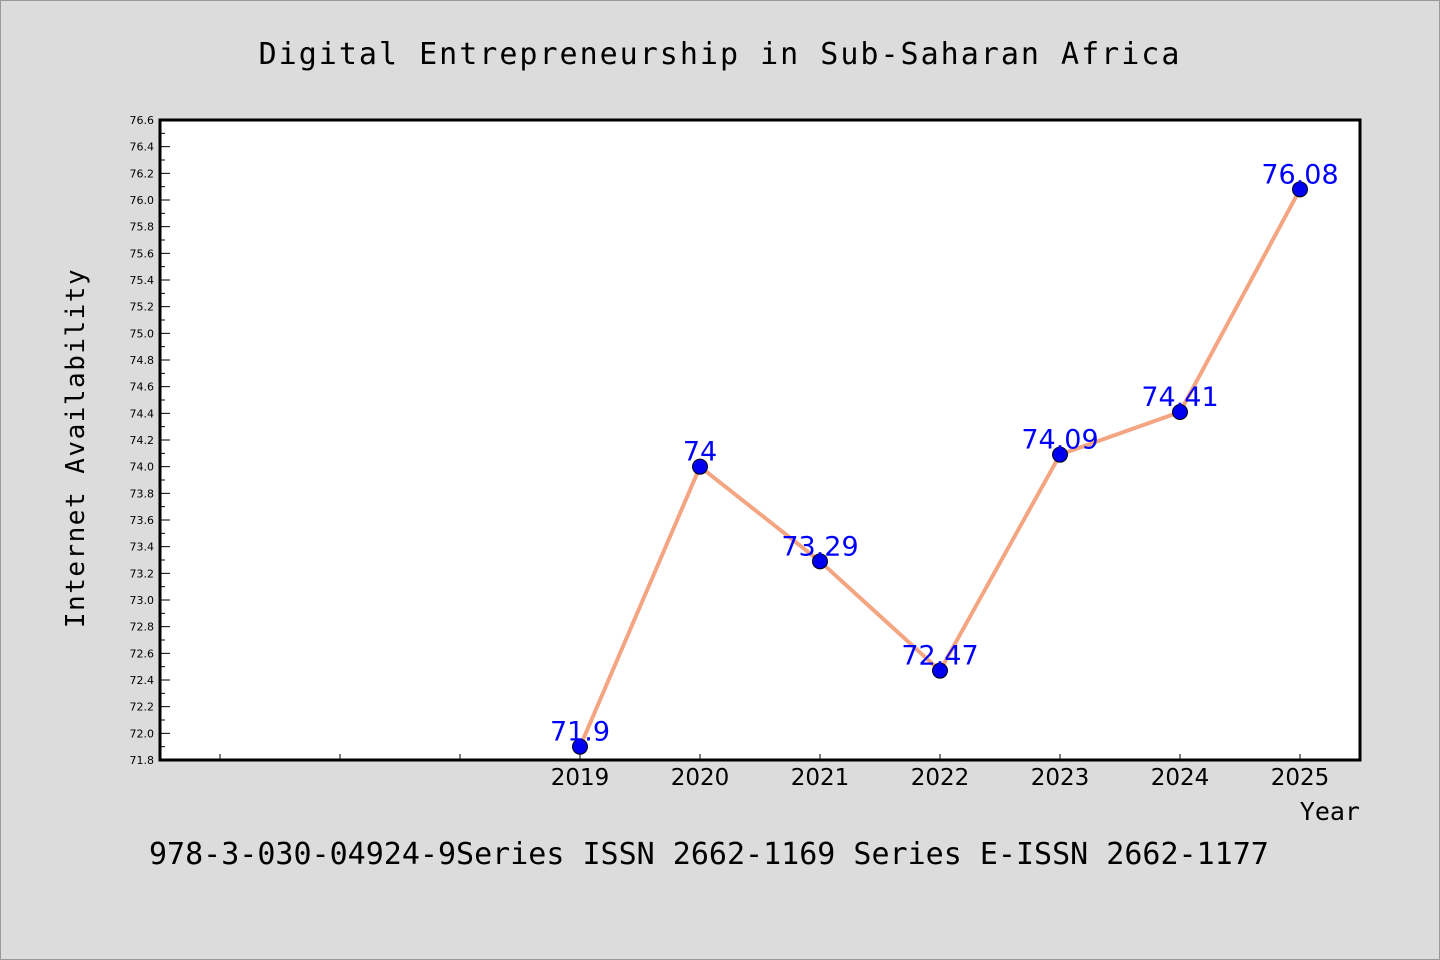 The width and height of the screenshot is (1440, 960). What do you see at coordinates (142, 280) in the screenshot?
I see `y-tick-label: 75.4` at bounding box center [142, 280].